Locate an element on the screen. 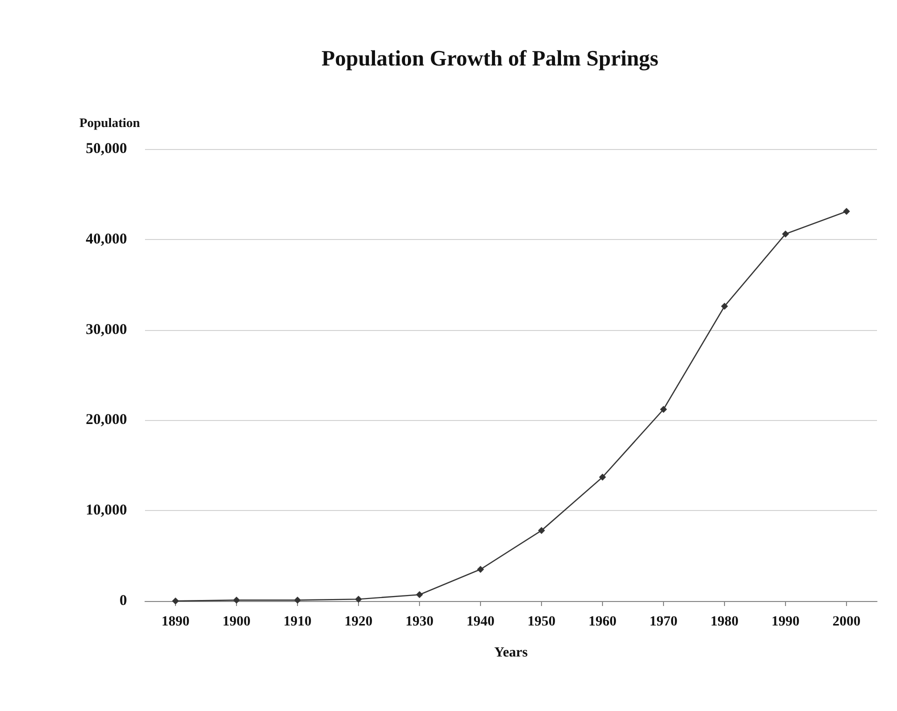 This screenshot has width=897, height=711. chart-title: Population Growth of Palm Springs is located at coordinates (490, 58).